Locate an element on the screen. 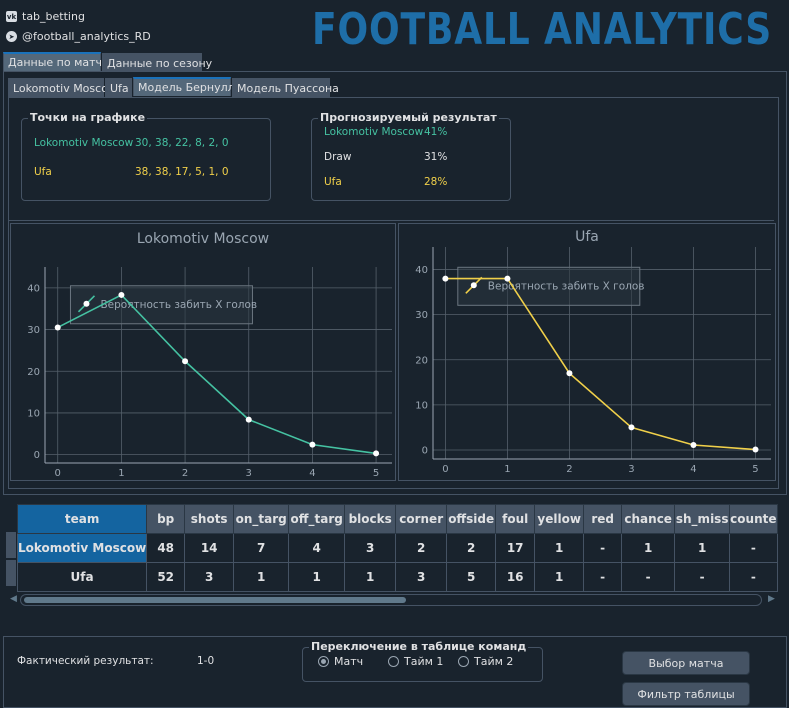 The width and height of the screenshot is (789, 708). scrollbar-thumb is located at coordinates (215, 600).